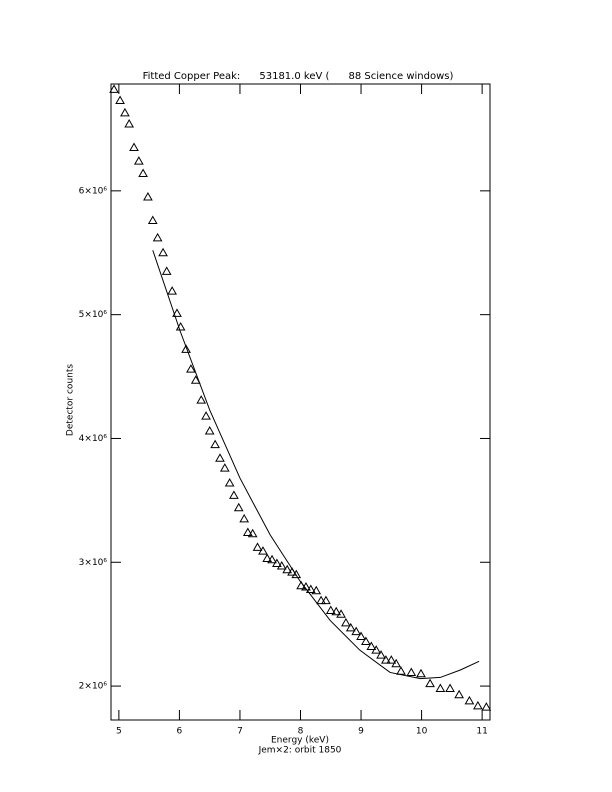 The image size is (612, 792). Describe the element at coordinates (119, 732) in the screenshot. I see `x-tick-label: 5` at that location.